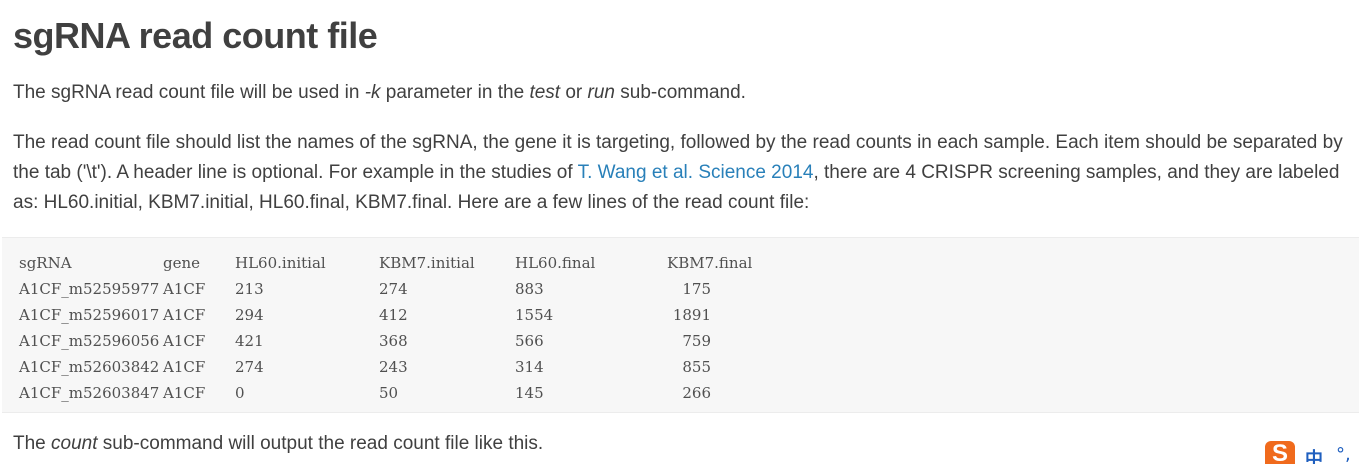 Image resolution: width=1359 pixels, height=464 pixels. What do you see at coordinates (545, 92) in the screenshot?
I see `subcommand-test: test` at bounding box center [545, 92].